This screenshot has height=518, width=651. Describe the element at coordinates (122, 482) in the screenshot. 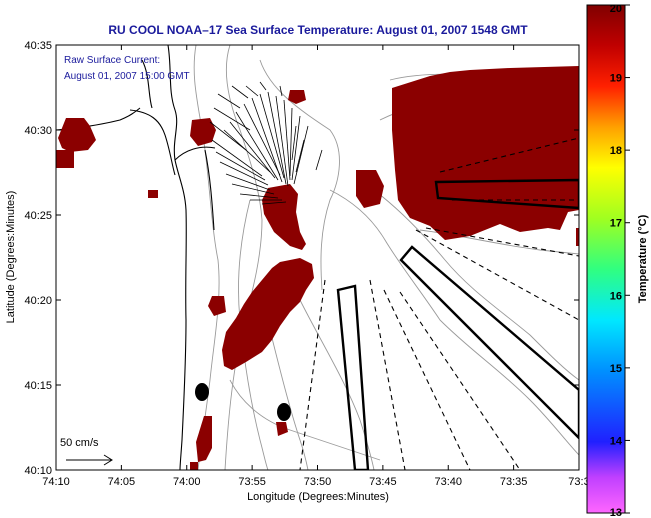

I see `x-tick-label: 74:05` at that location.